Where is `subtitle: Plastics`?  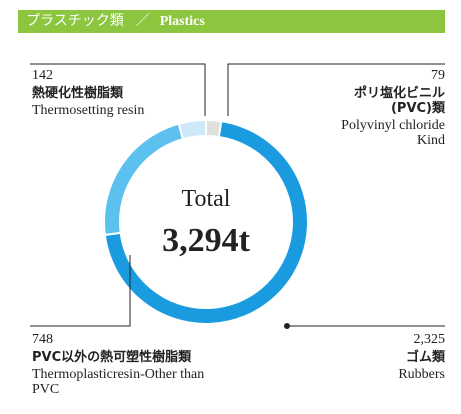 subtitle: Plastics is located at coordinates (182, 21).